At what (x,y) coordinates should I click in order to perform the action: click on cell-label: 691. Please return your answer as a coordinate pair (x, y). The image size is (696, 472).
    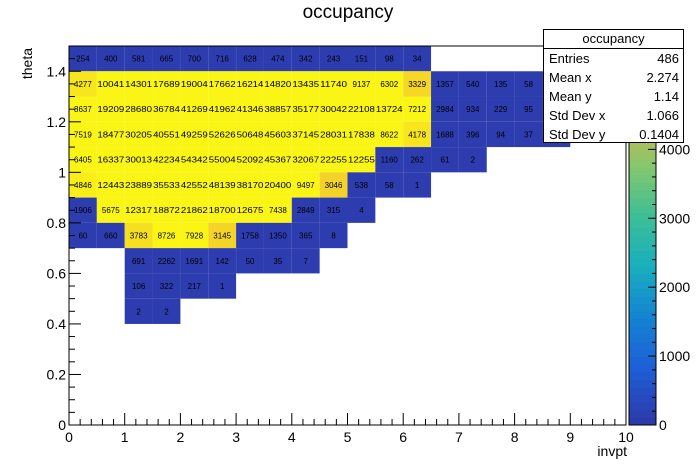
    Looking at the image, I should click on (139, 261).